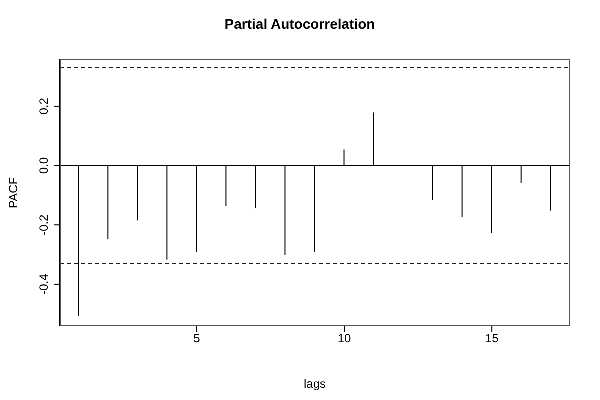  Describe the element at coordinates (300, 24) in the screenshot. I see `chart-title: Partial Autocorrelation` at that location.